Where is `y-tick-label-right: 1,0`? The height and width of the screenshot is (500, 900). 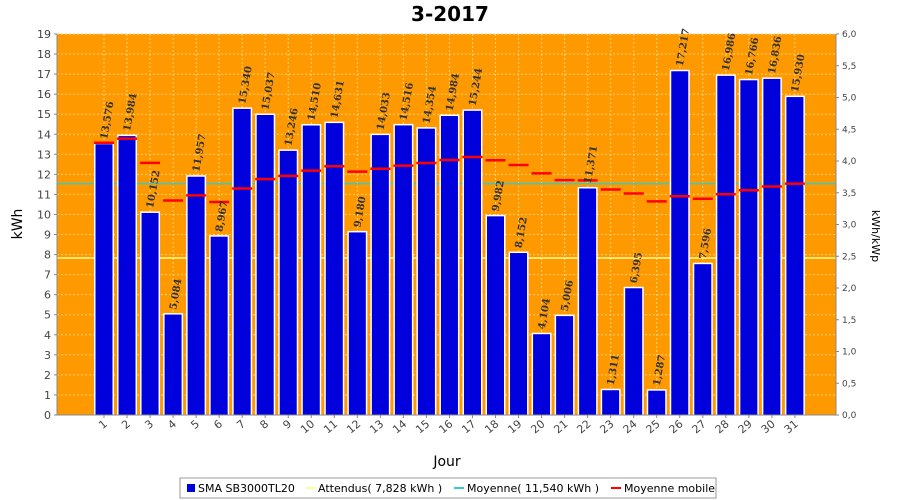
y-tick-label-right: 1,0 is located at coordinates (849, 353).